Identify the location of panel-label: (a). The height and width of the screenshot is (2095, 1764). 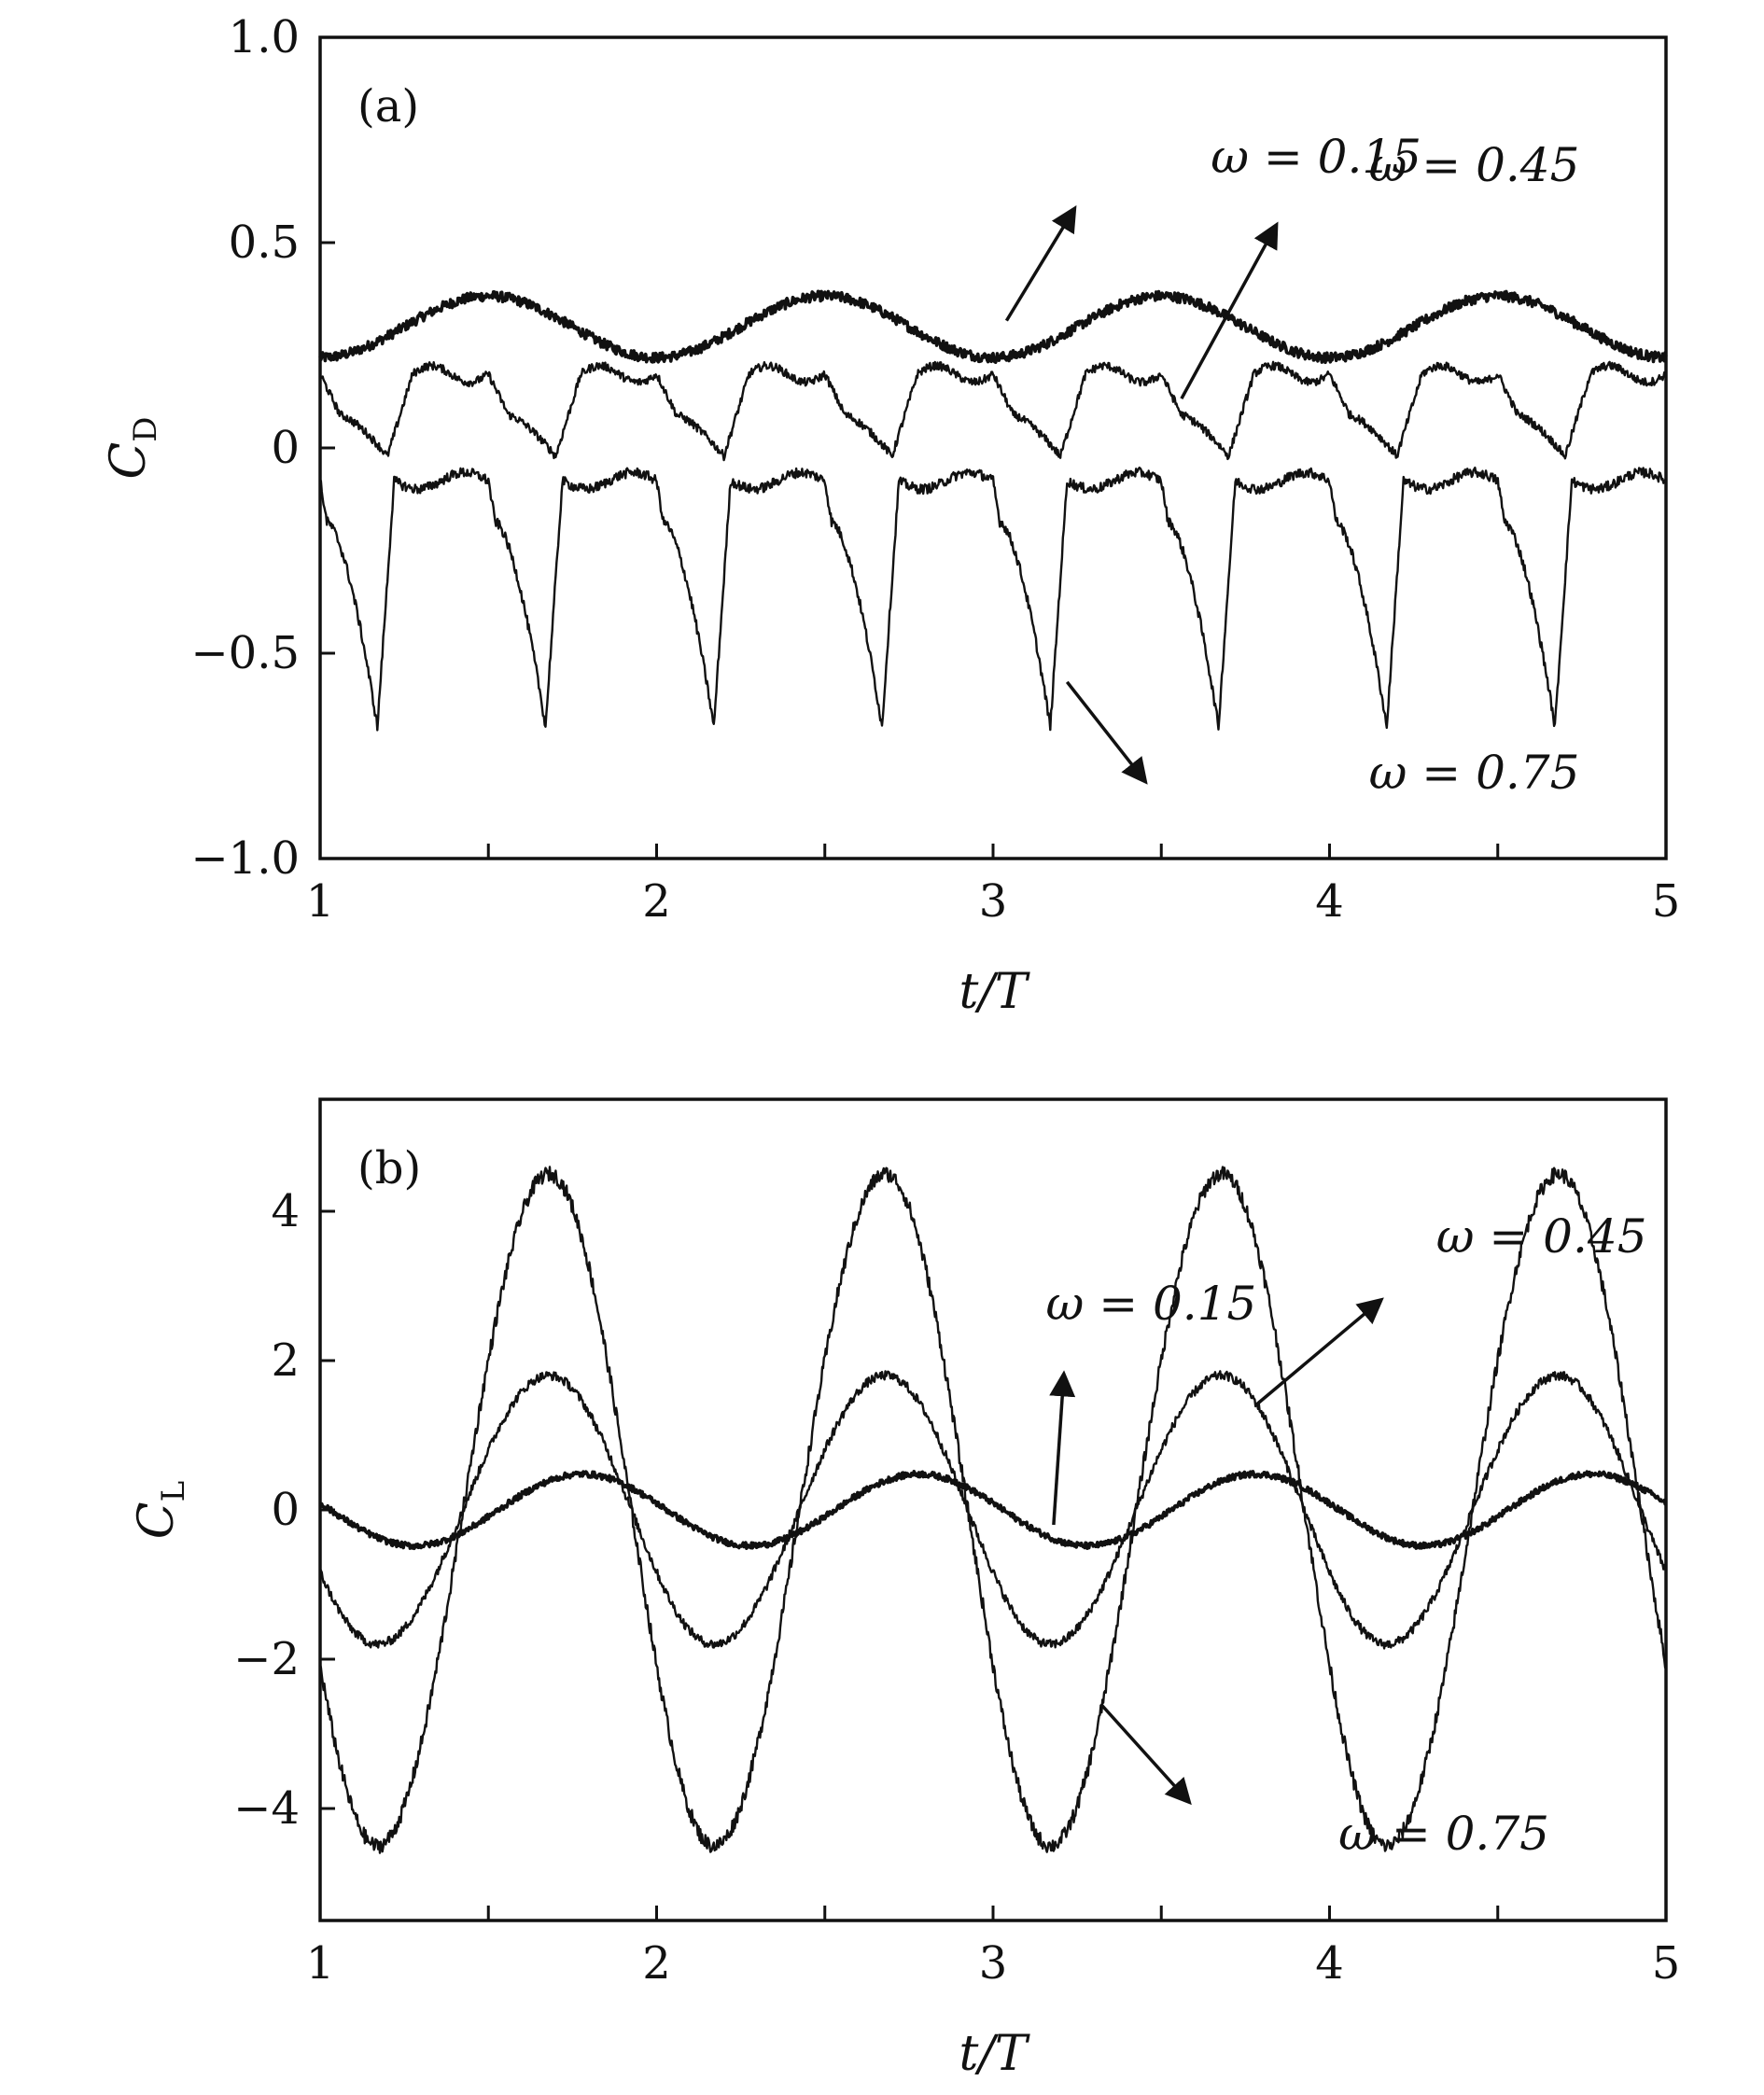
(388, 106).